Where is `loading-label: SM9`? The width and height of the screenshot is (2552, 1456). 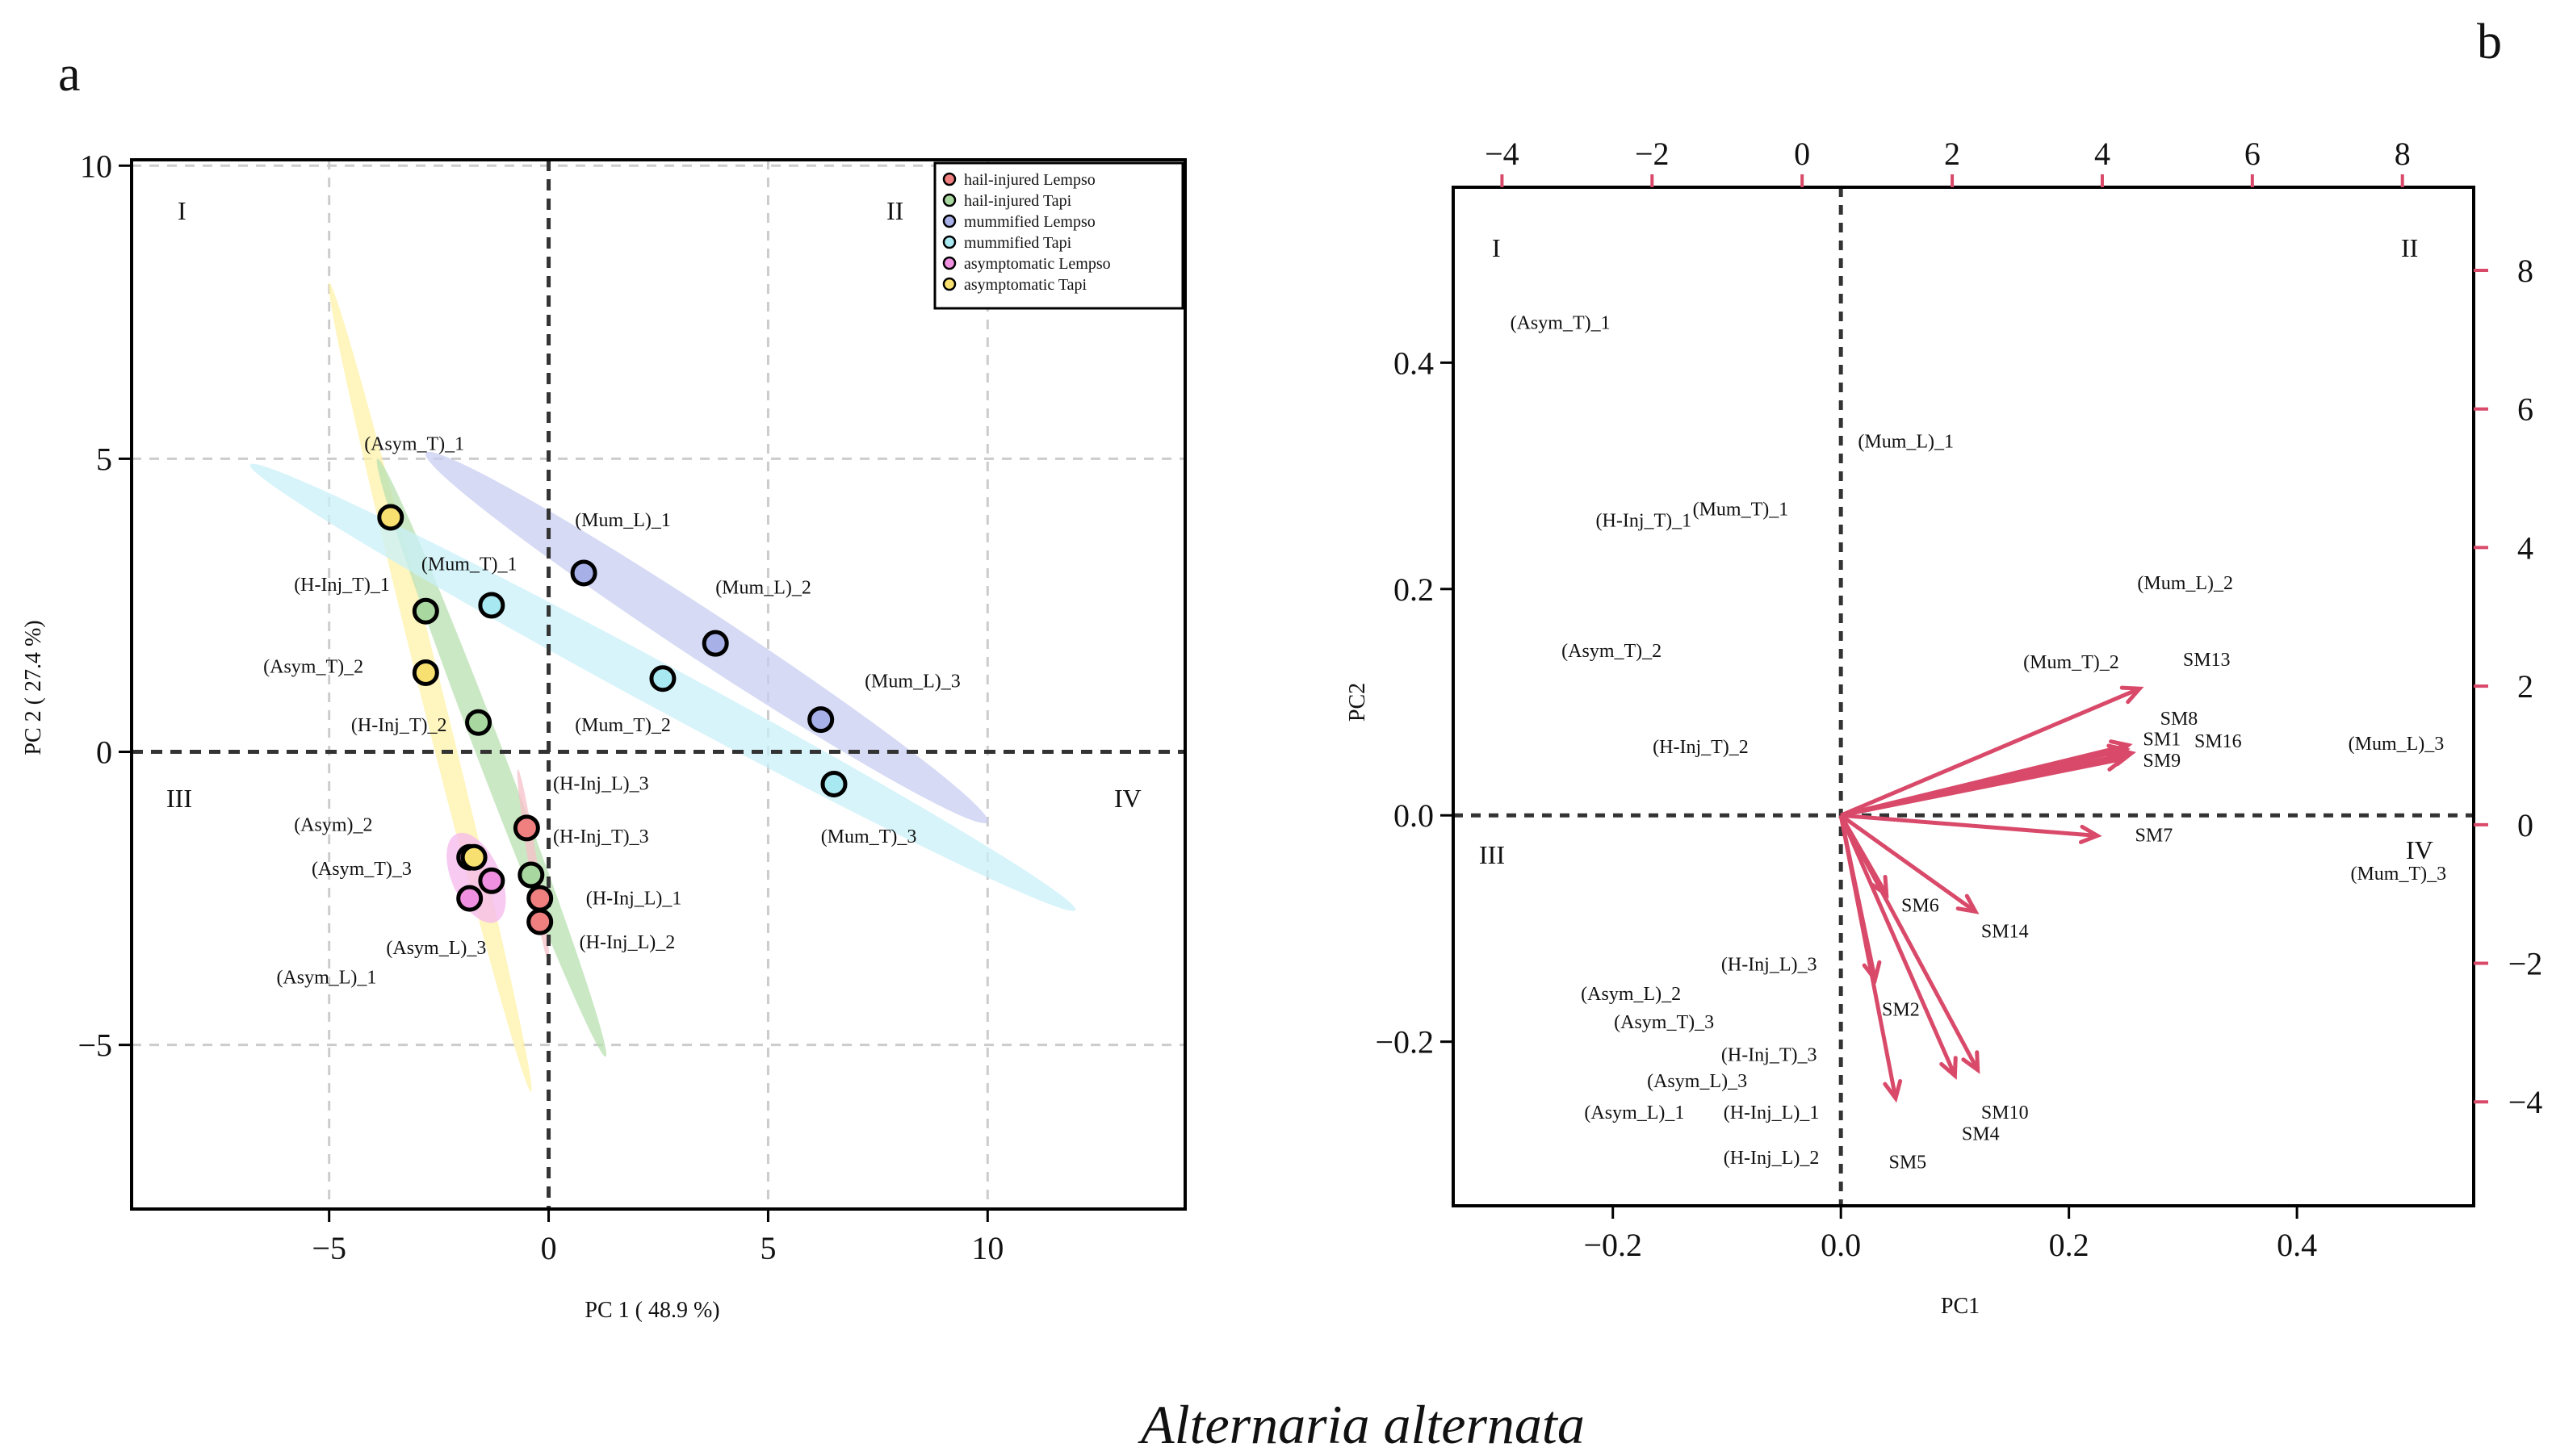 loading-label: SM9 is located at coordinates (2162, 761).